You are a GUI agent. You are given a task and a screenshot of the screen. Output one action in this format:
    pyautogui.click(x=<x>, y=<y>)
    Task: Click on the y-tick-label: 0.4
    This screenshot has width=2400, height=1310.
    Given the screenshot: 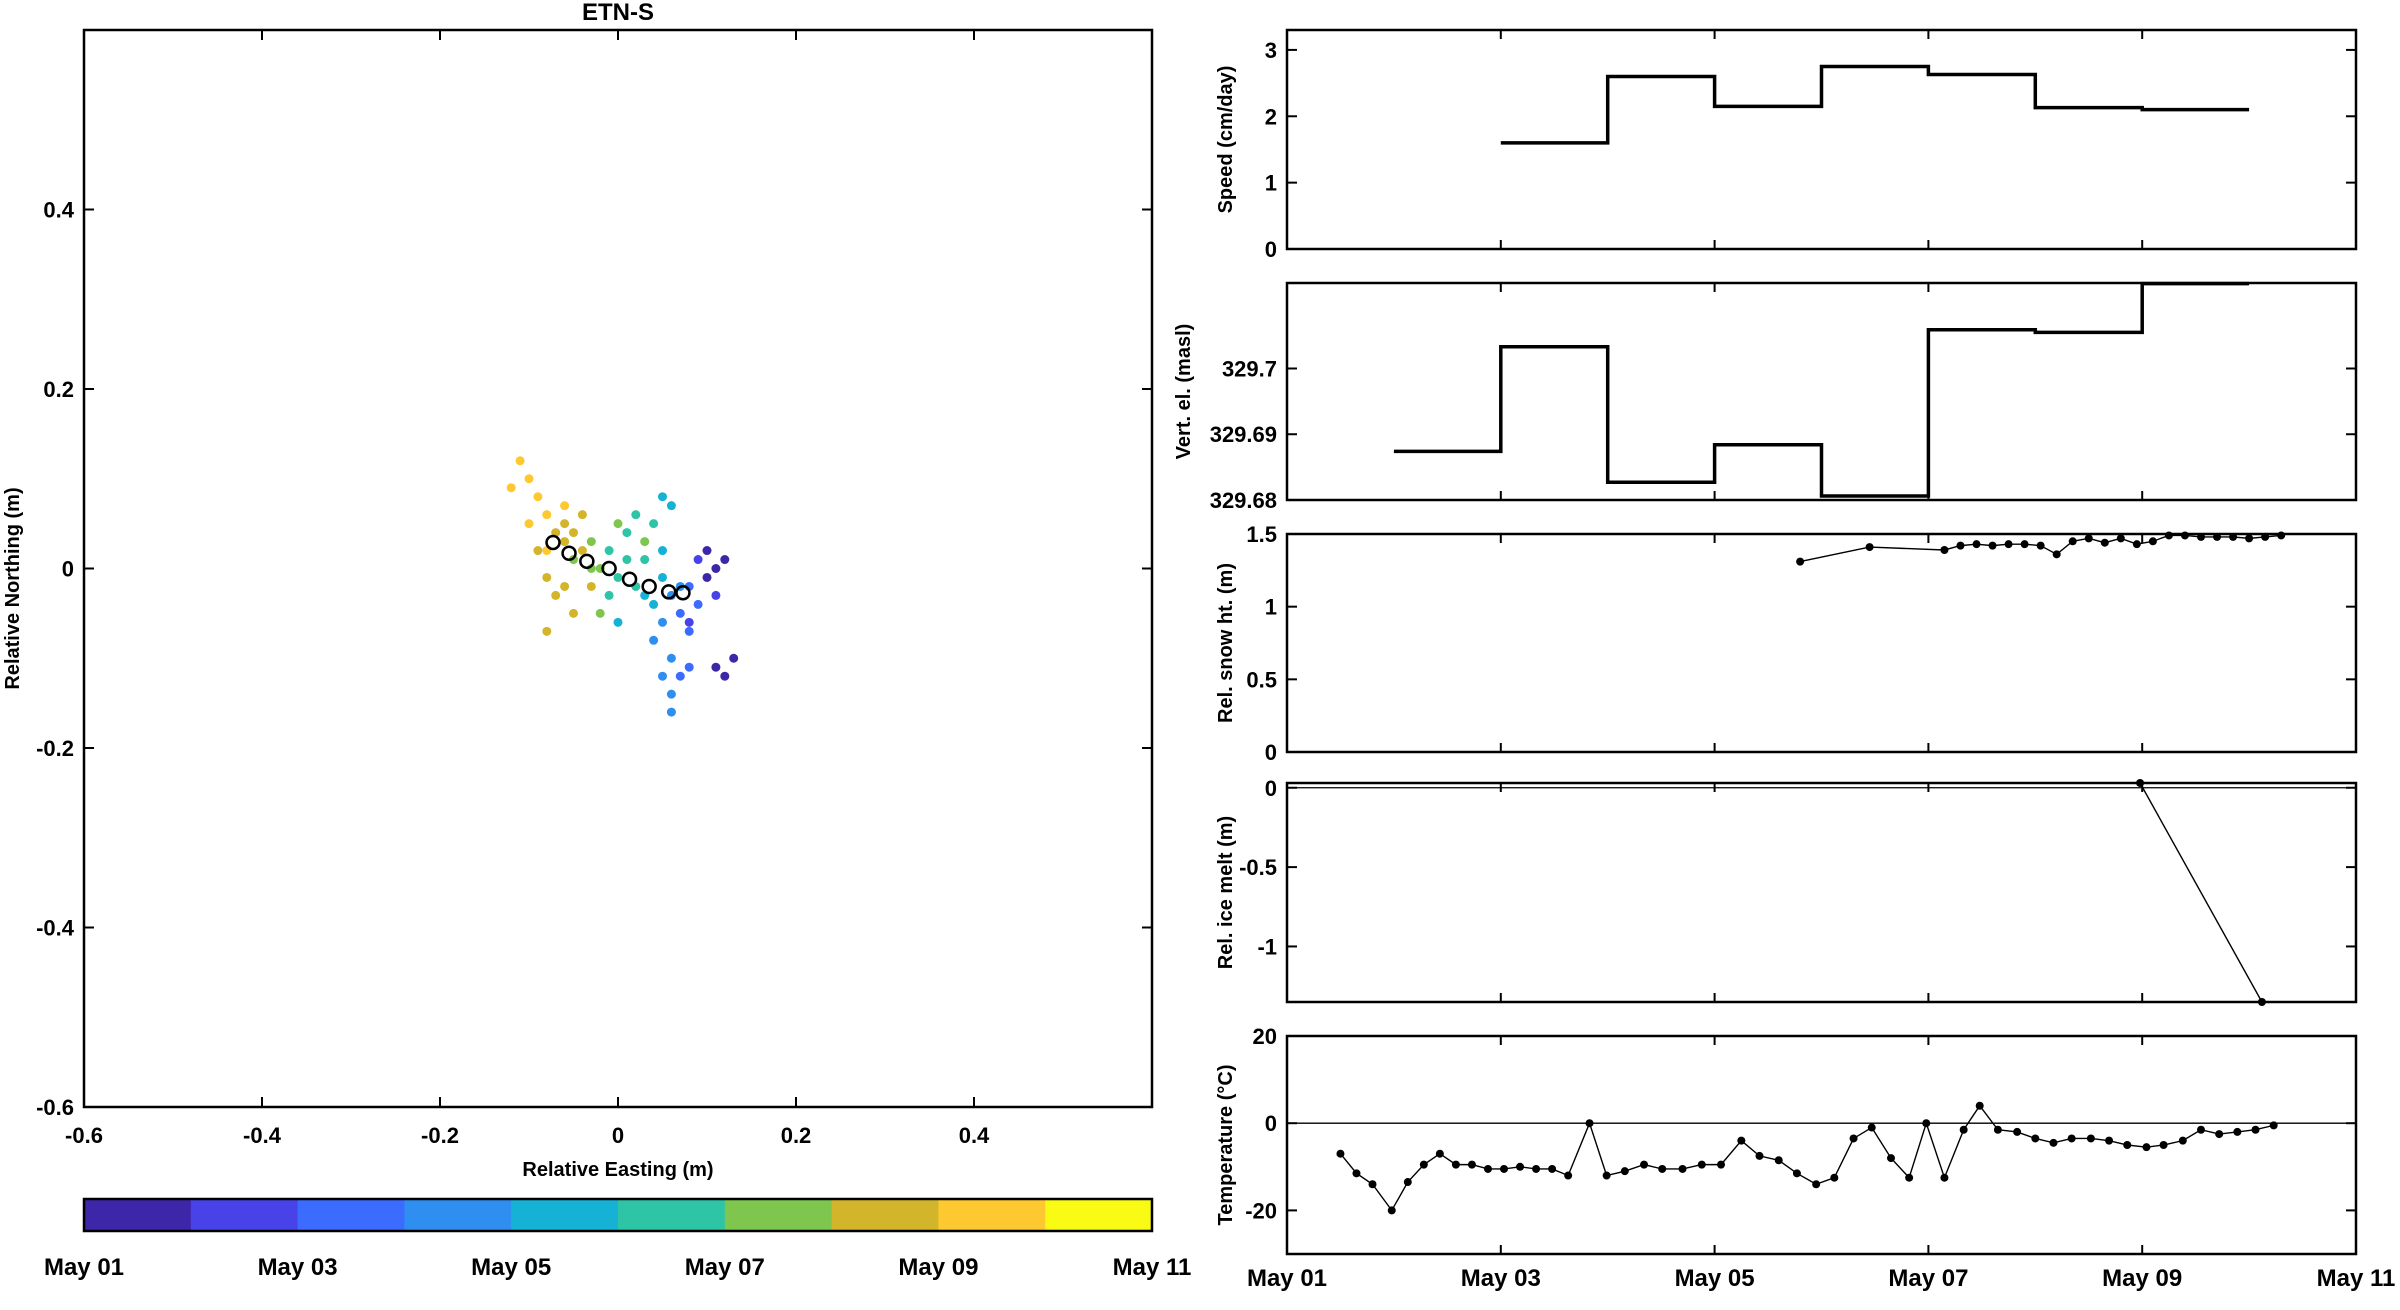 What is the action you would take?
    pyautogui.click(x=58, y=210)
    